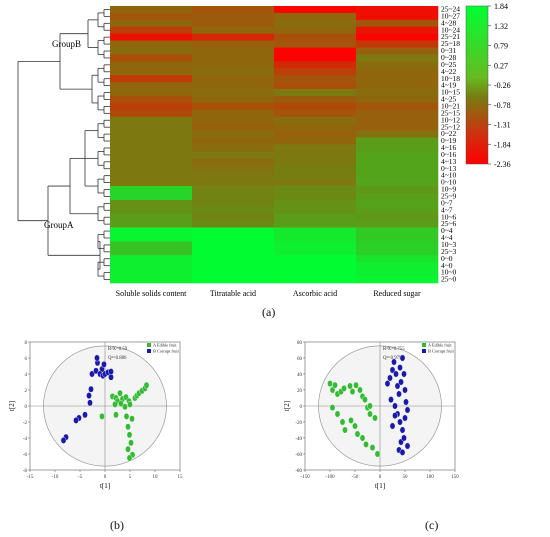  I want to click on plot-b-y-tick-label: -4, so click(25, 439).